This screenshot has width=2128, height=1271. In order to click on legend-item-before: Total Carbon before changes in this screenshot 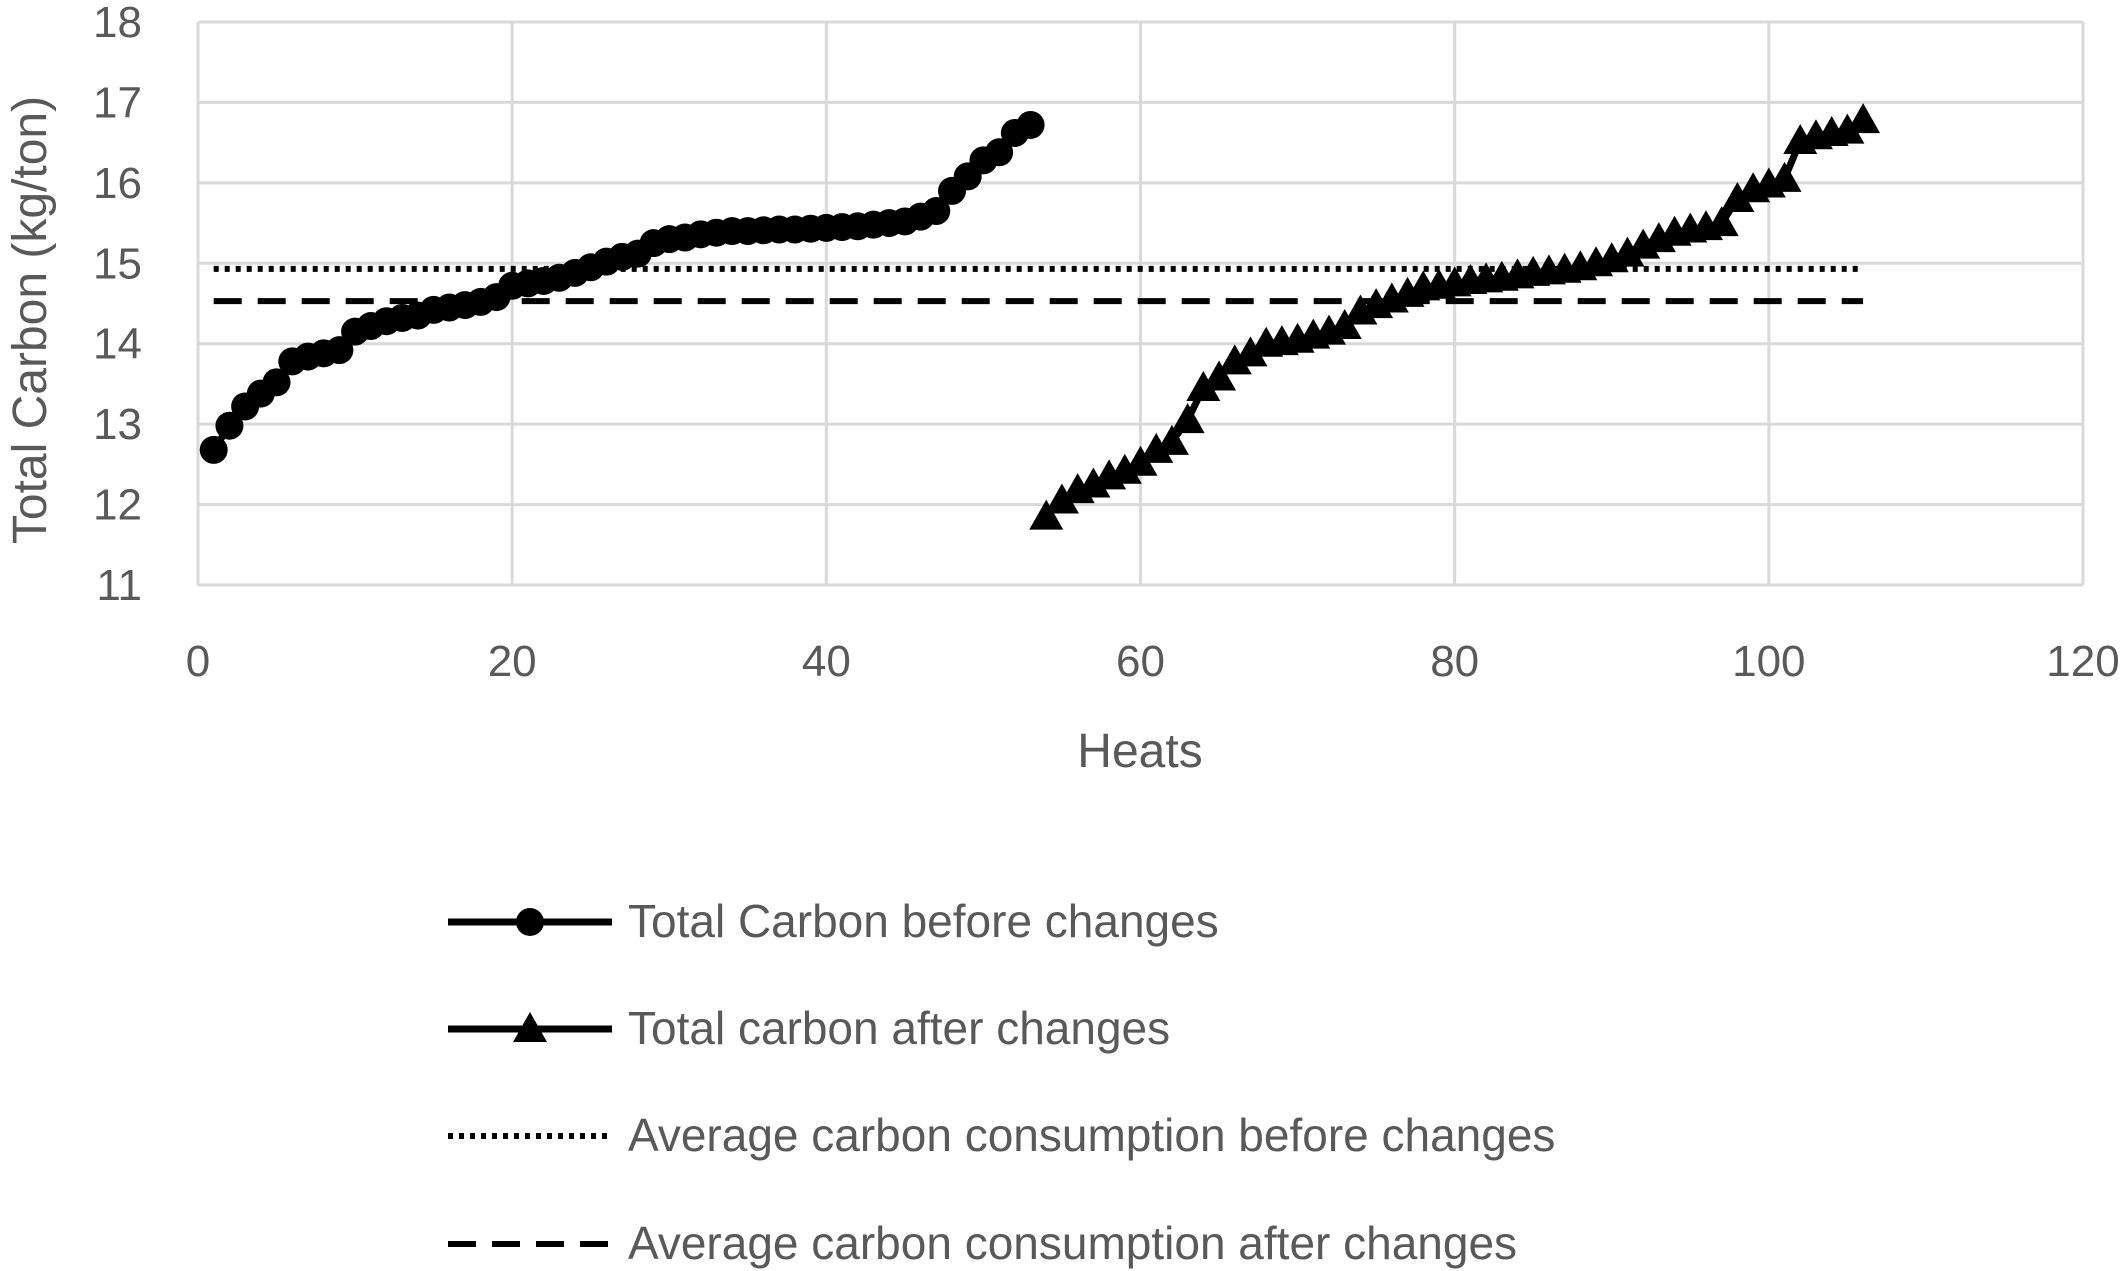, I will do `click(833, 921)`.